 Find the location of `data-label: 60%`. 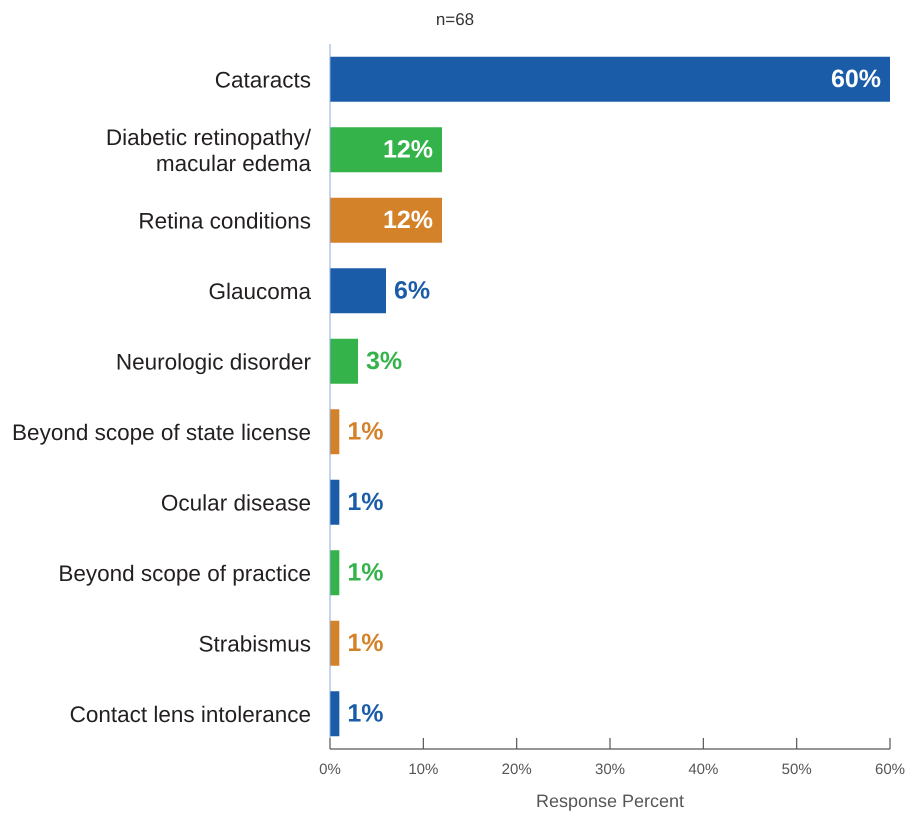

data-label: 60% is located at coordinates (855, 79).